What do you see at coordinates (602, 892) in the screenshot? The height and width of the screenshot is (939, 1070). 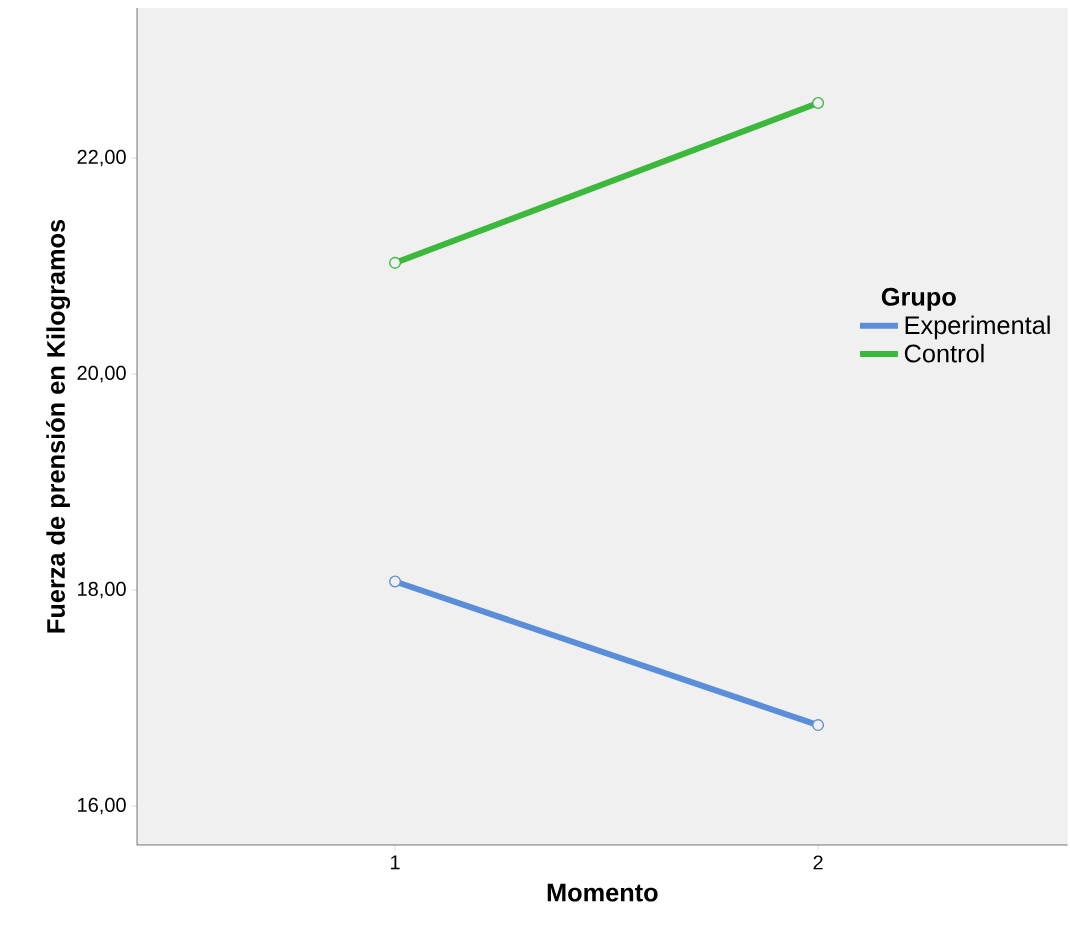 I see `x-axis-title: Momento` at bounding box center [602, 892].